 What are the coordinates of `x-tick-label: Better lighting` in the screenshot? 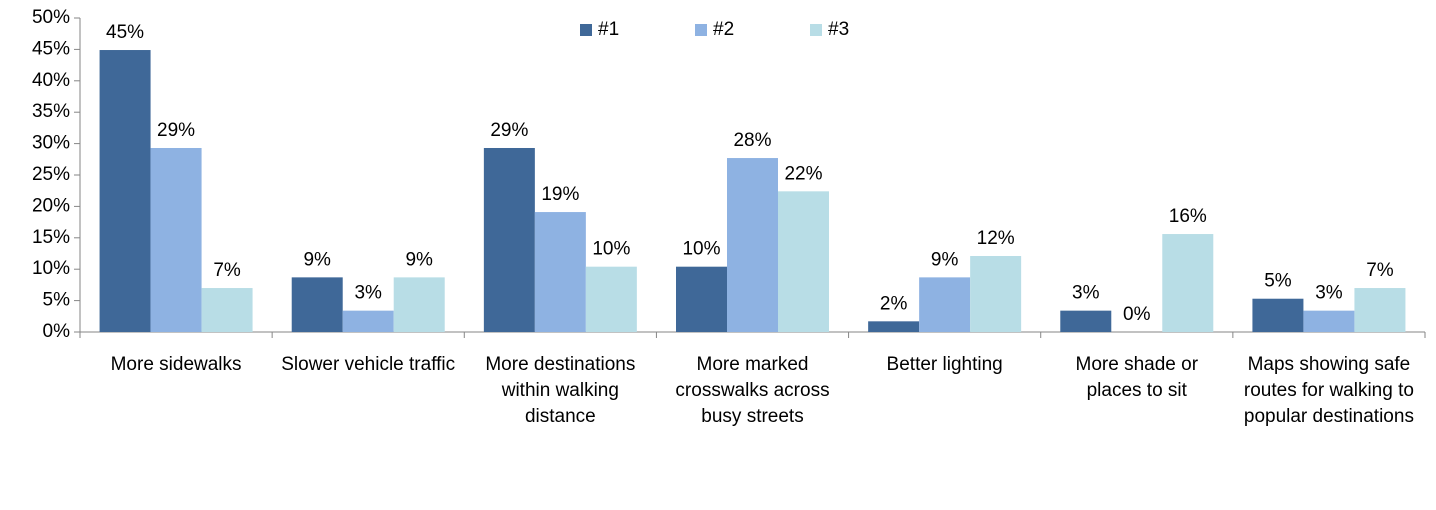 It's located at (944, 364).